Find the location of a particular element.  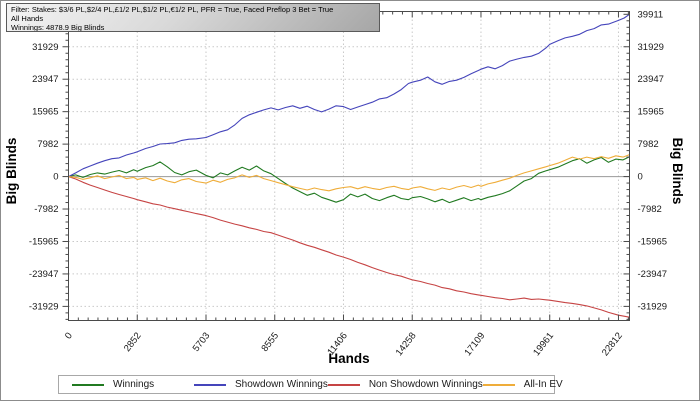

svg-text: 8555 is located at coordinates (270, 342).